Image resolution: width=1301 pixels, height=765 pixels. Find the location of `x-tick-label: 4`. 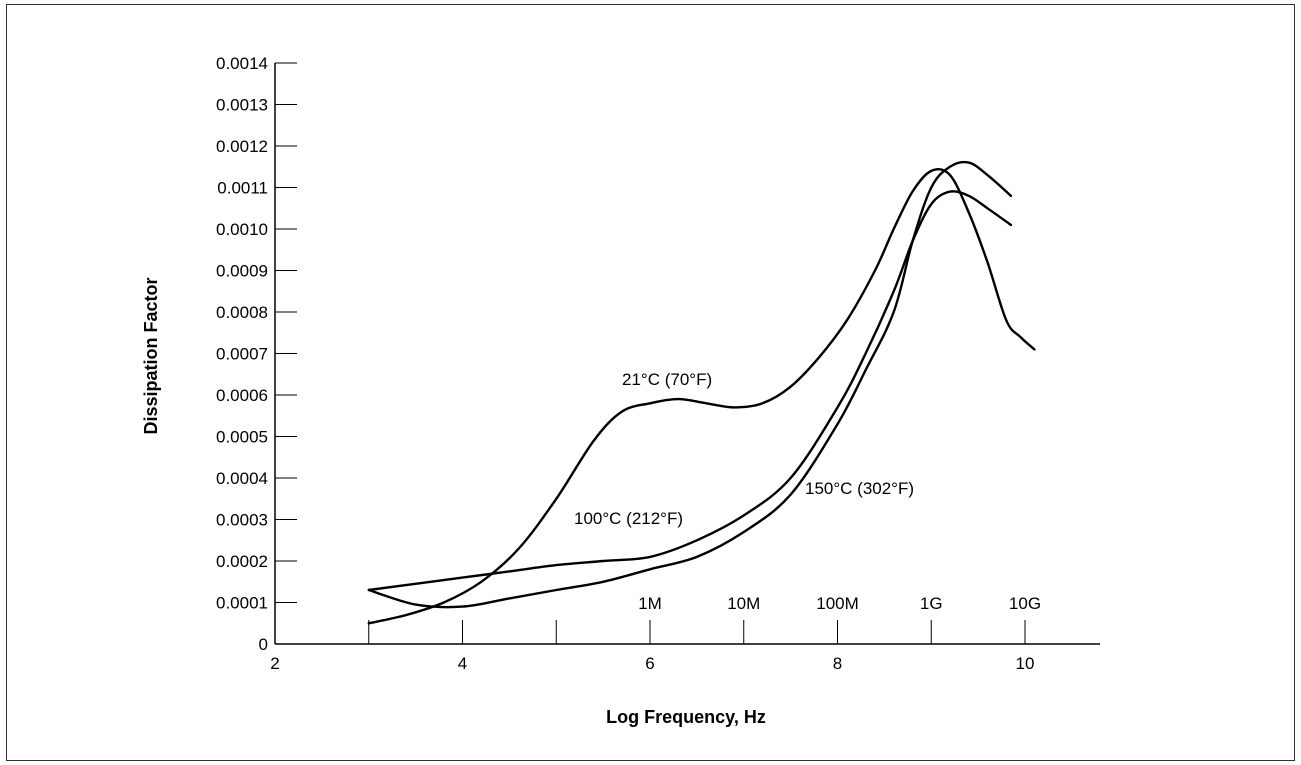

x-tick-label: 4 is located at coordinates (462, 663).